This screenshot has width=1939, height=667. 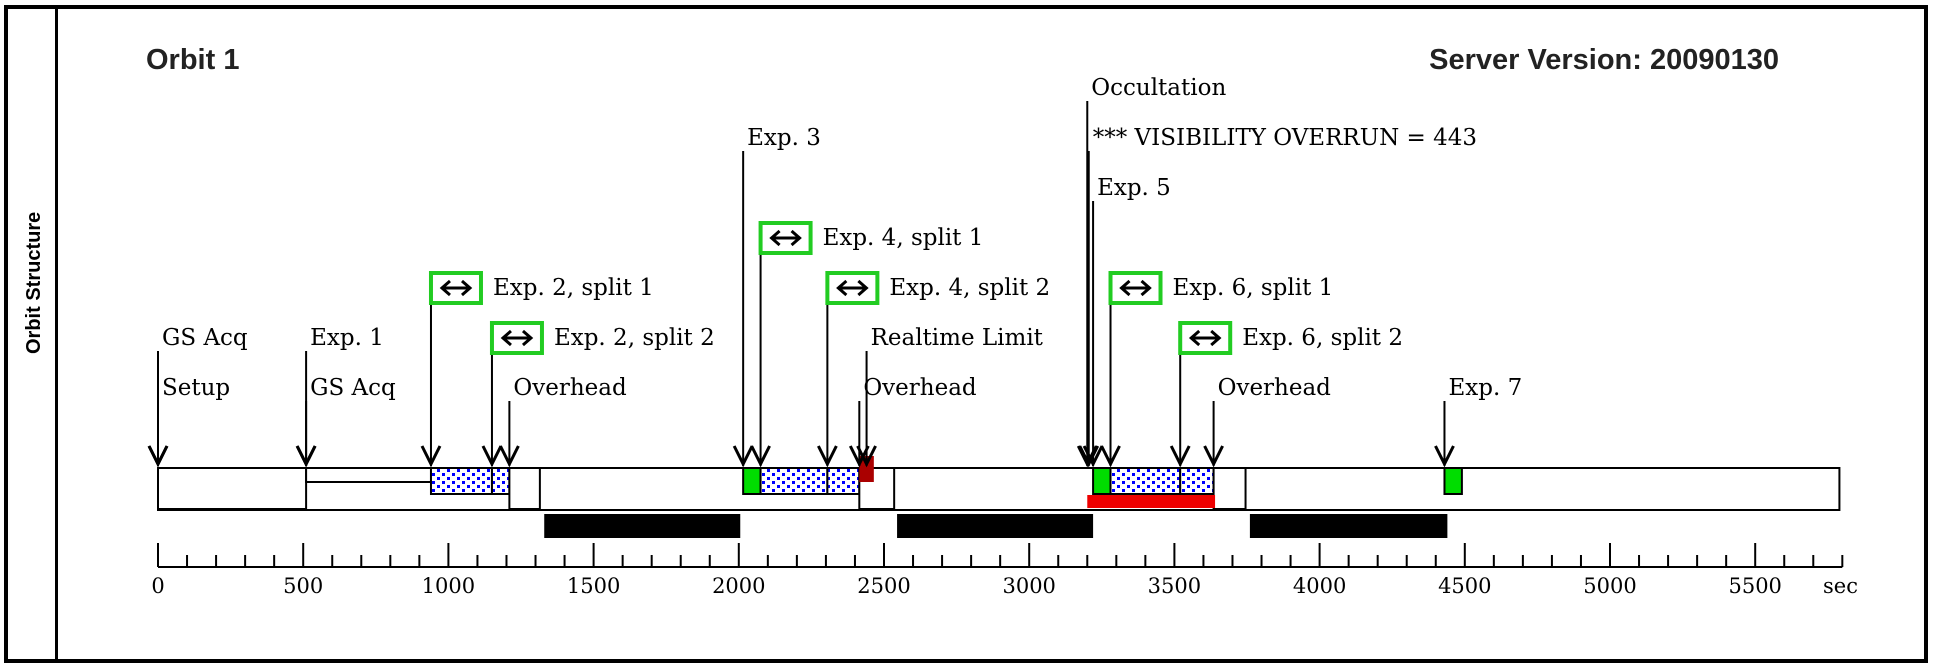 What do you see at coordinates (1453, 481) in the screenshot?
I see `exp-7-segment` at bounding box center [1453, 481].